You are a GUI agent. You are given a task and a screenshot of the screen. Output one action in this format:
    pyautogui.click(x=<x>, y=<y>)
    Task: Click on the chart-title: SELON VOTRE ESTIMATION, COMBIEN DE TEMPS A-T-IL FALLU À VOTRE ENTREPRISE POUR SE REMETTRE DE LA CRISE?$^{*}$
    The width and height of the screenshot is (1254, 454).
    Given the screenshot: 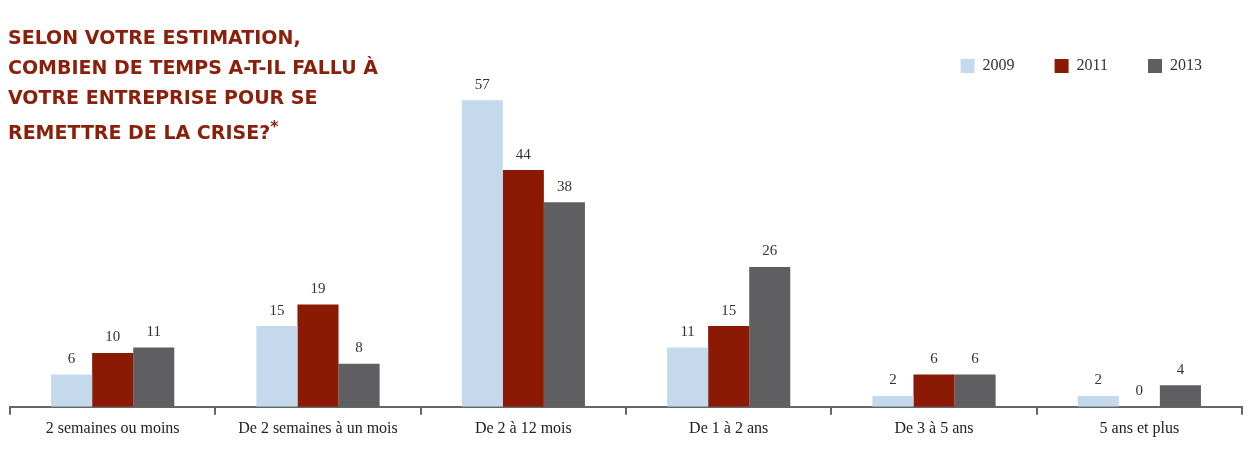 What is the action you would take?
    pyautogui.click(x=193, y=85)
    